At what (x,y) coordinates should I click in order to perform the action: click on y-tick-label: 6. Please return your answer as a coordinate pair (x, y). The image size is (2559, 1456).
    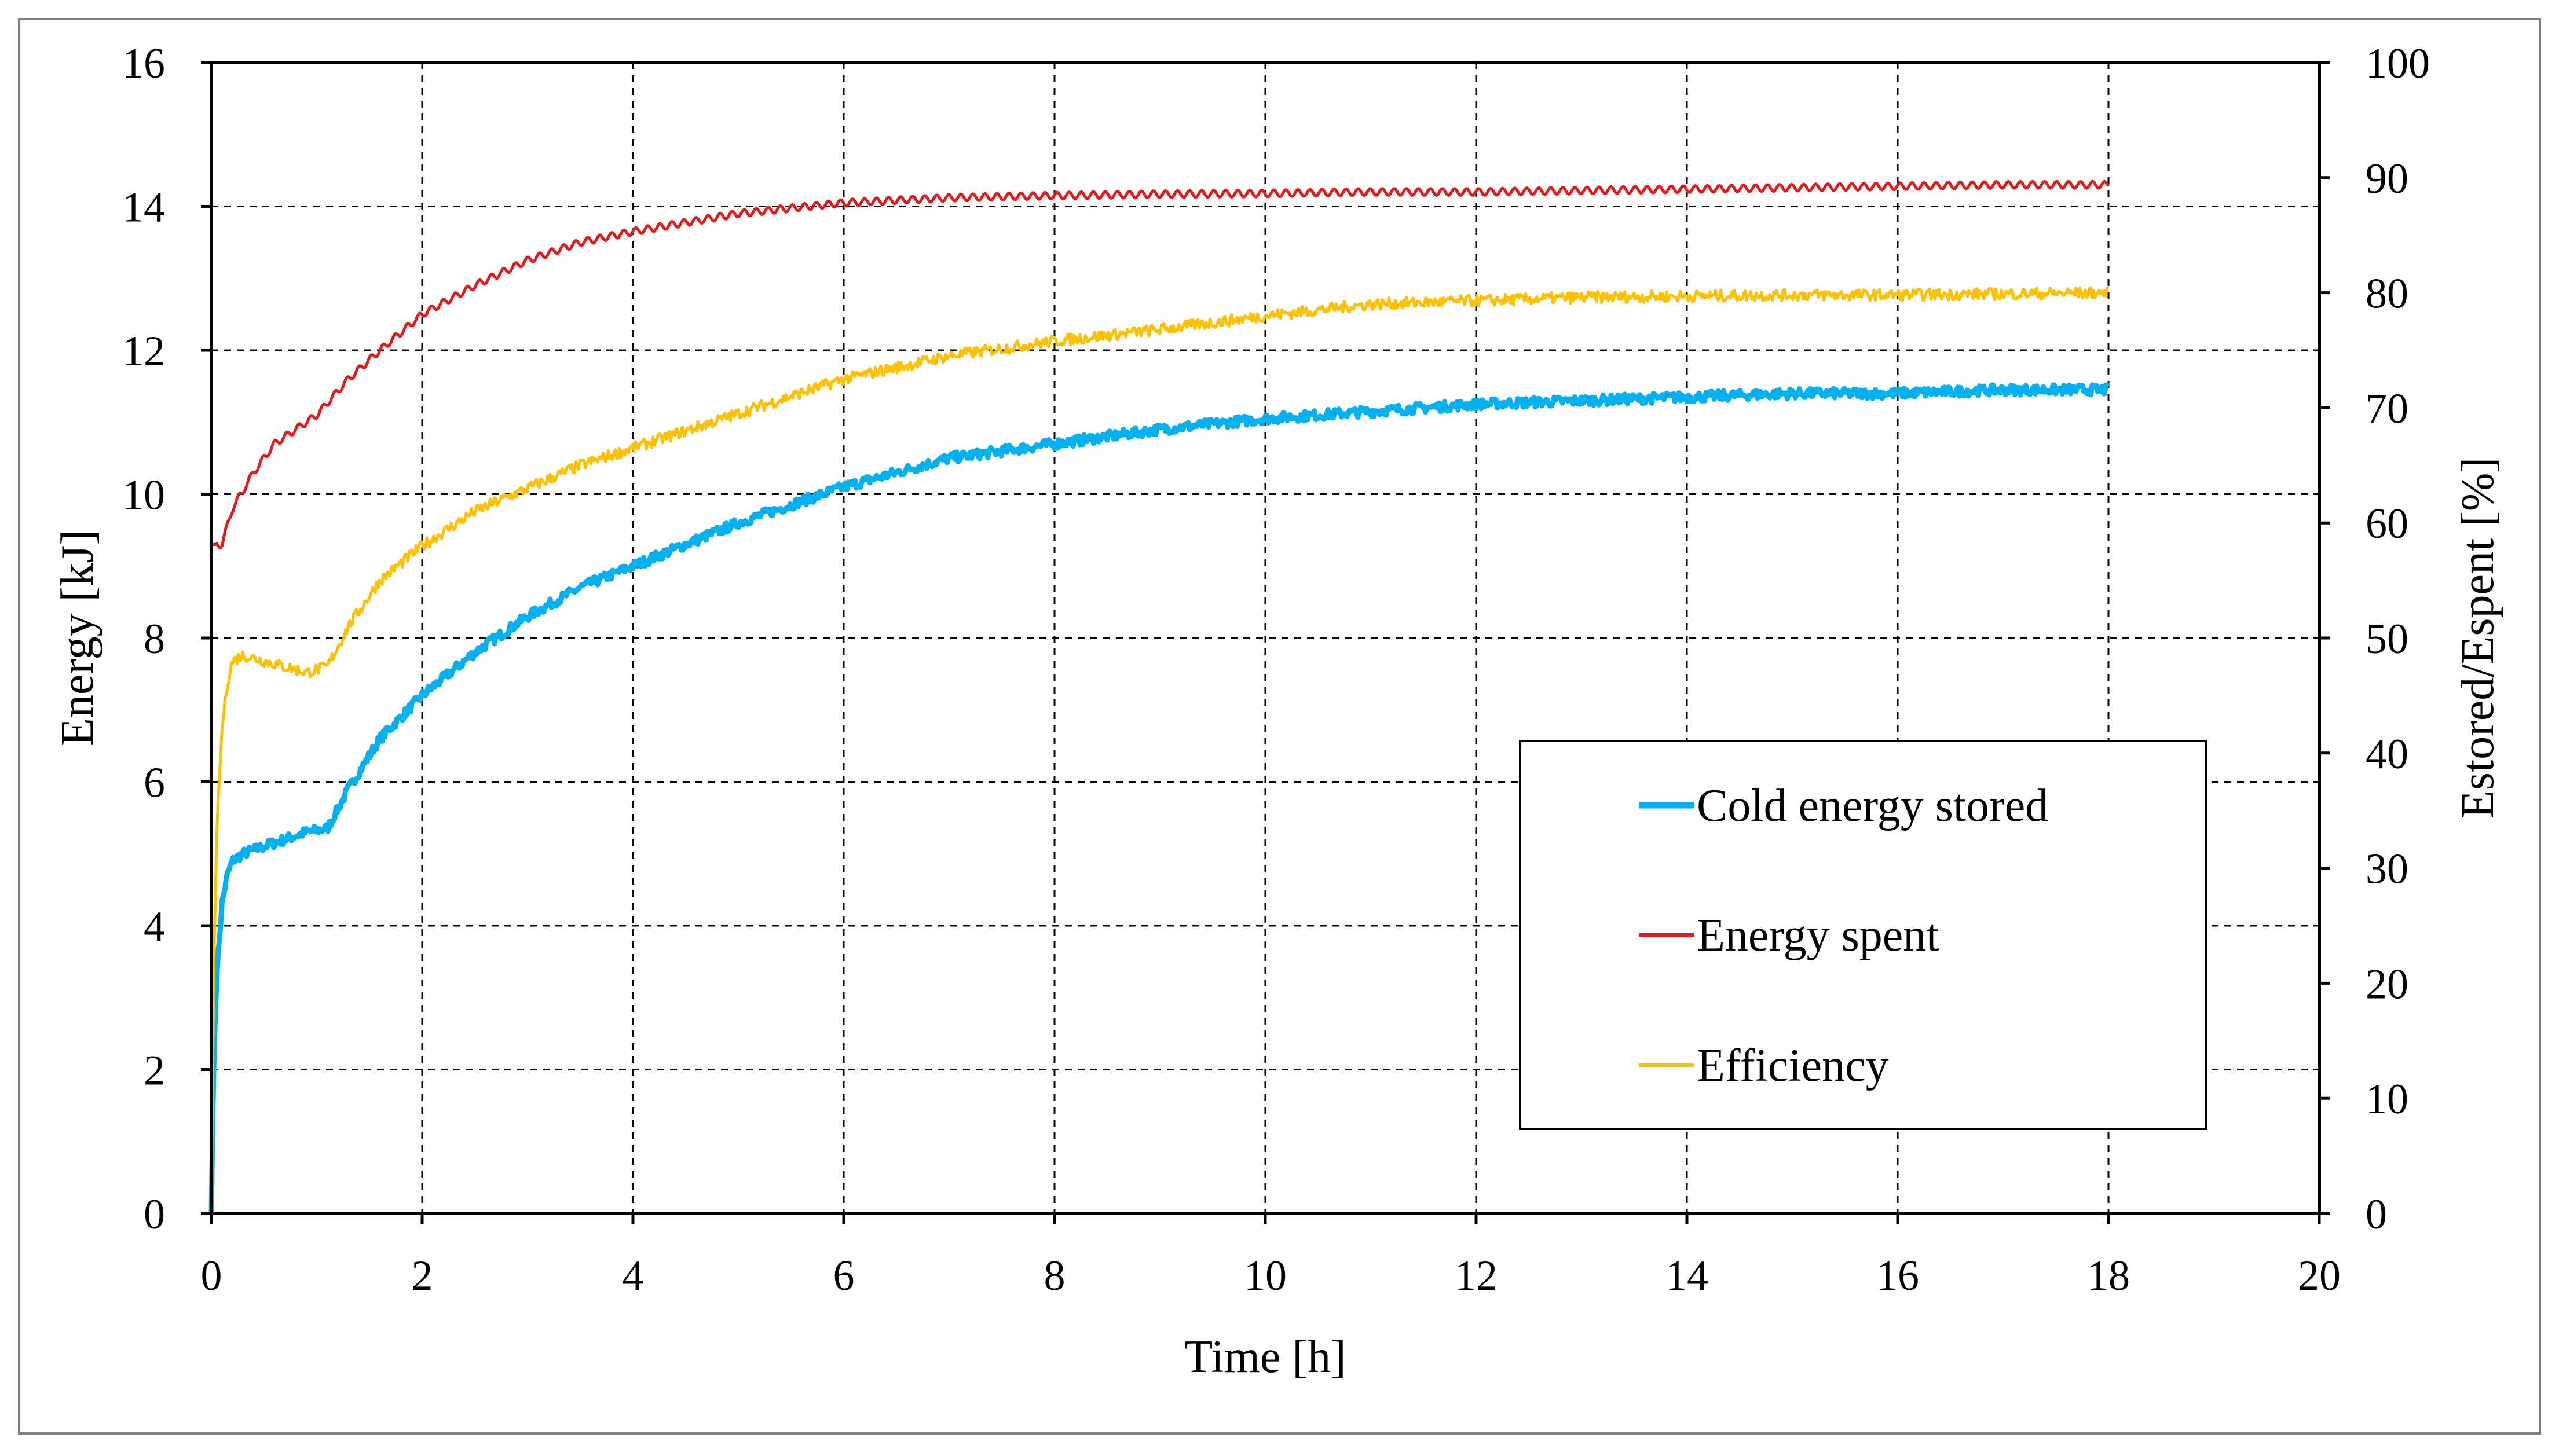
    Looking at the image, I should click on (154, 783).